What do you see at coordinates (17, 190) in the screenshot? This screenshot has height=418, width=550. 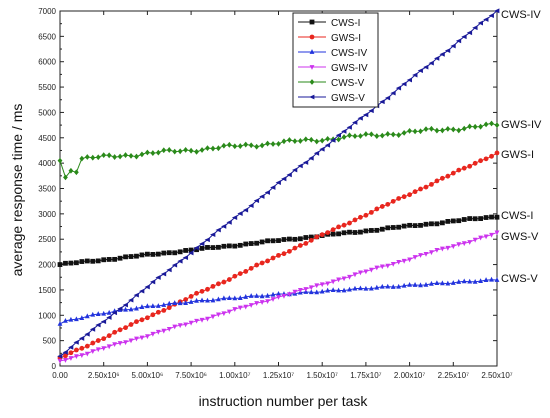 I see `y-axis-title: average response time / ms` at bounding box center [17, 190].